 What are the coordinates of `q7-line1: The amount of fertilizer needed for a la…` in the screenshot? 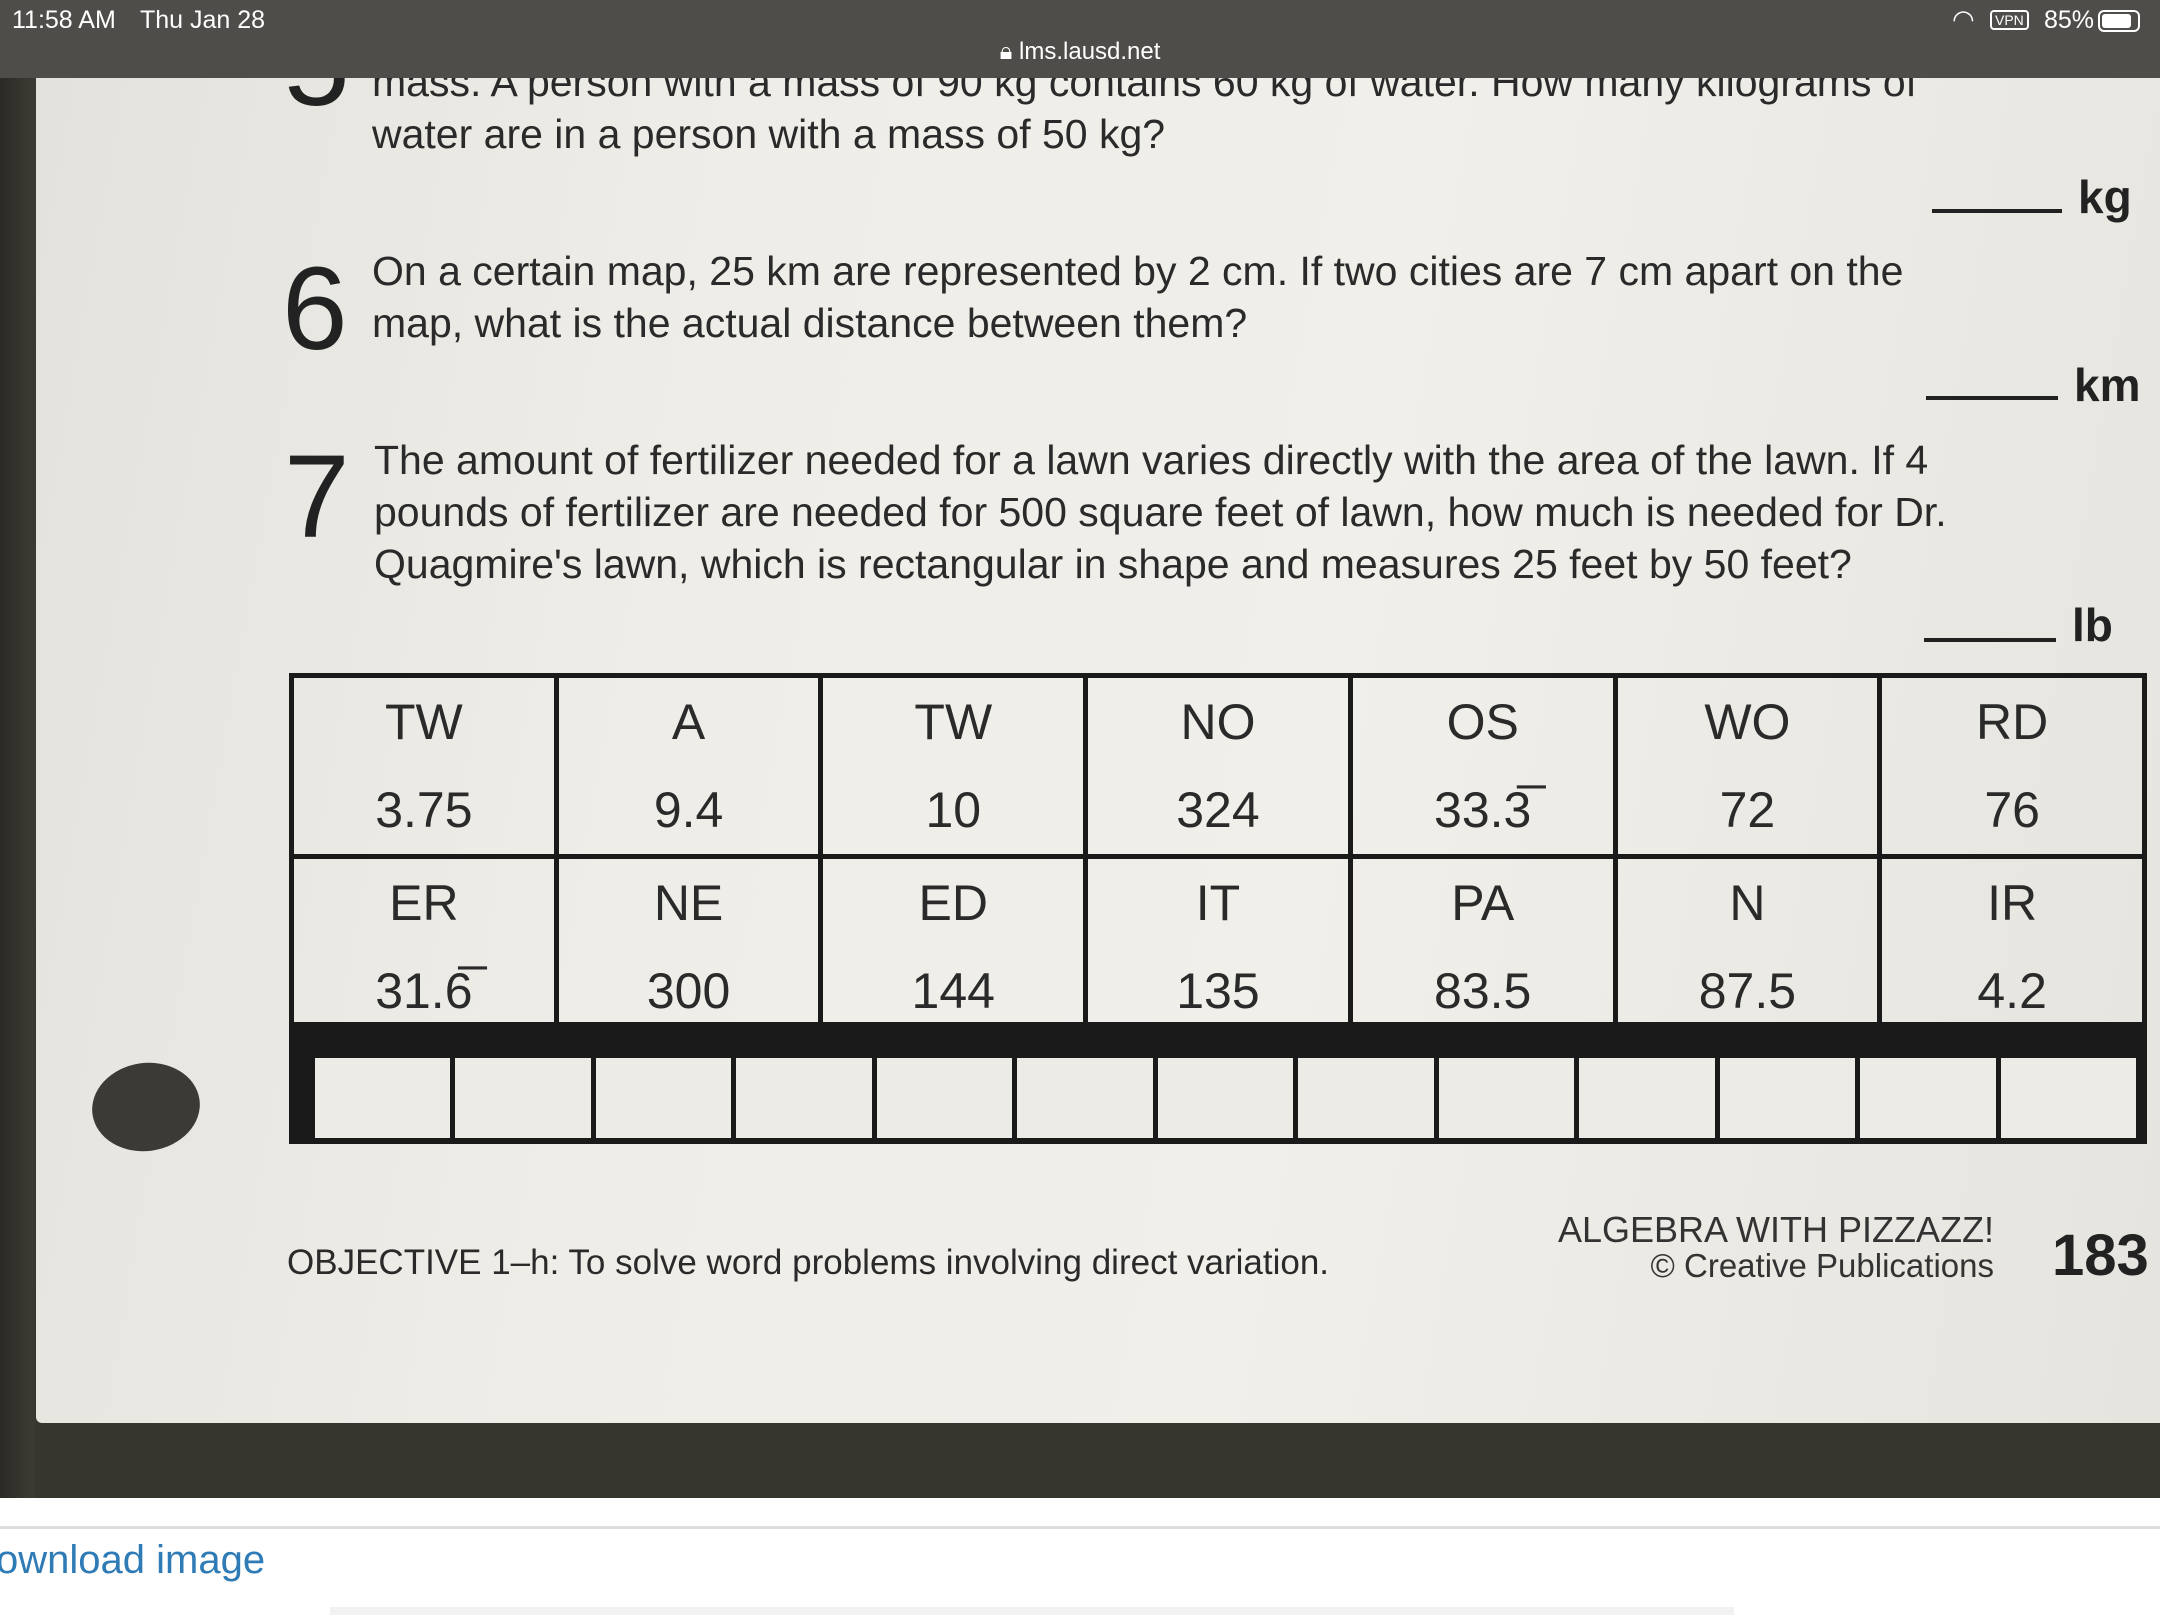 It's located at (1151, 460).